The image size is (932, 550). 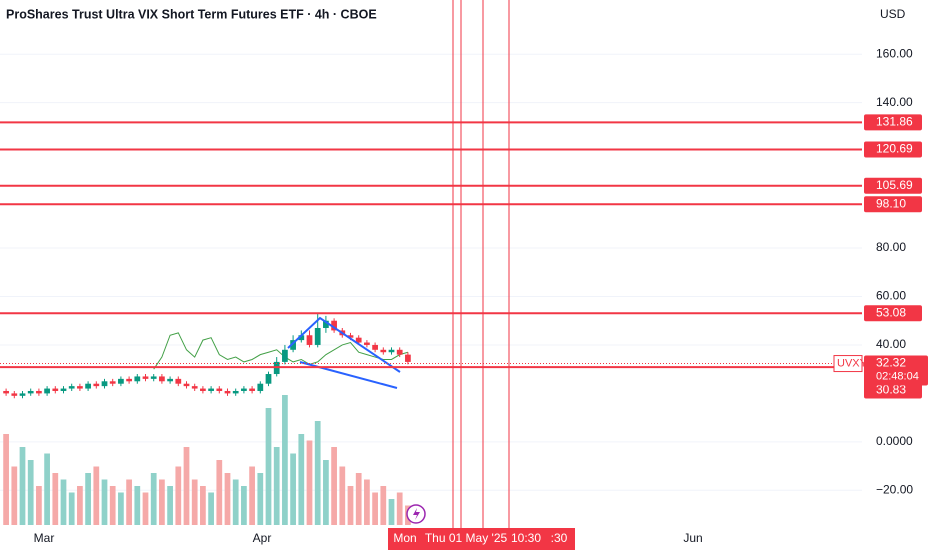 I want to click on y-tick-label: 60.00, so click(x=891, y=296).